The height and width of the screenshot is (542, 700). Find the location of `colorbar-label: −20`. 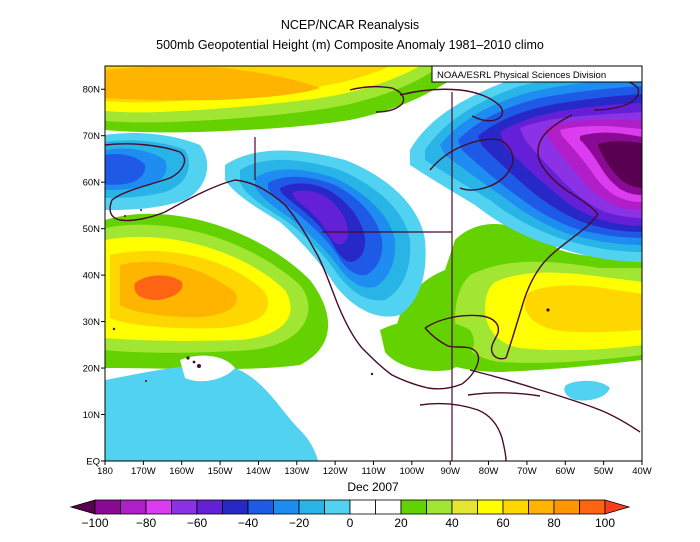

colorbar-label: −20 is located at coordinates (299, 523).